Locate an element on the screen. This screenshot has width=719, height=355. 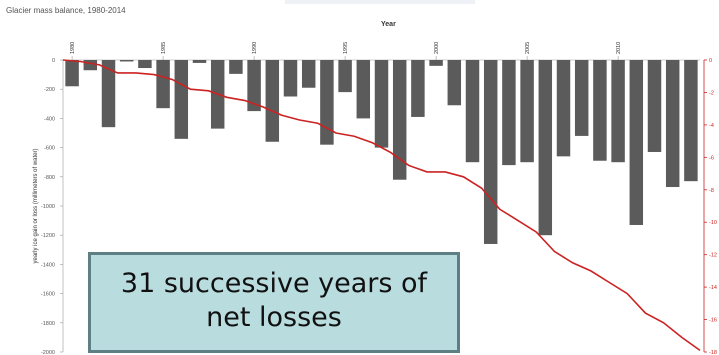
bar-2010 is located at coordinates (618, 111).